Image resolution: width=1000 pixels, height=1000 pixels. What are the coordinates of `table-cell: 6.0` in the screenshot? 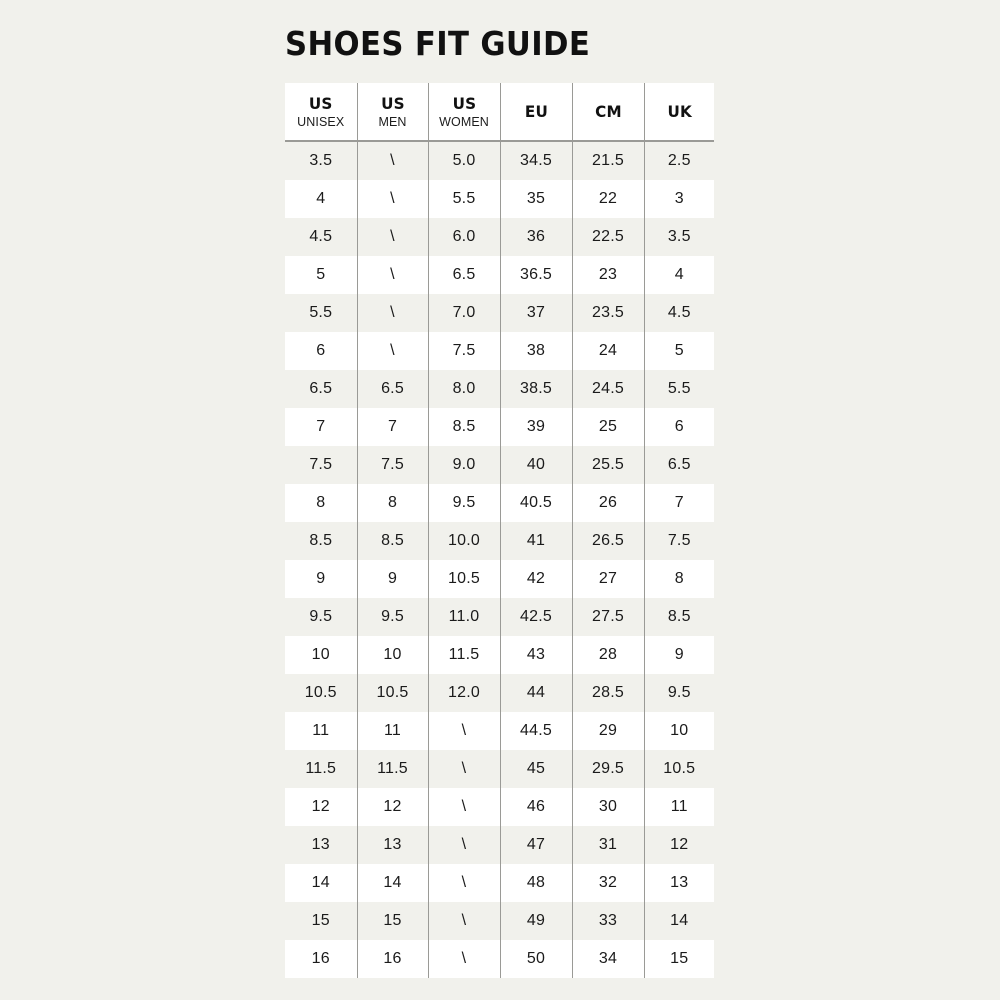 It's located at (464, 237).